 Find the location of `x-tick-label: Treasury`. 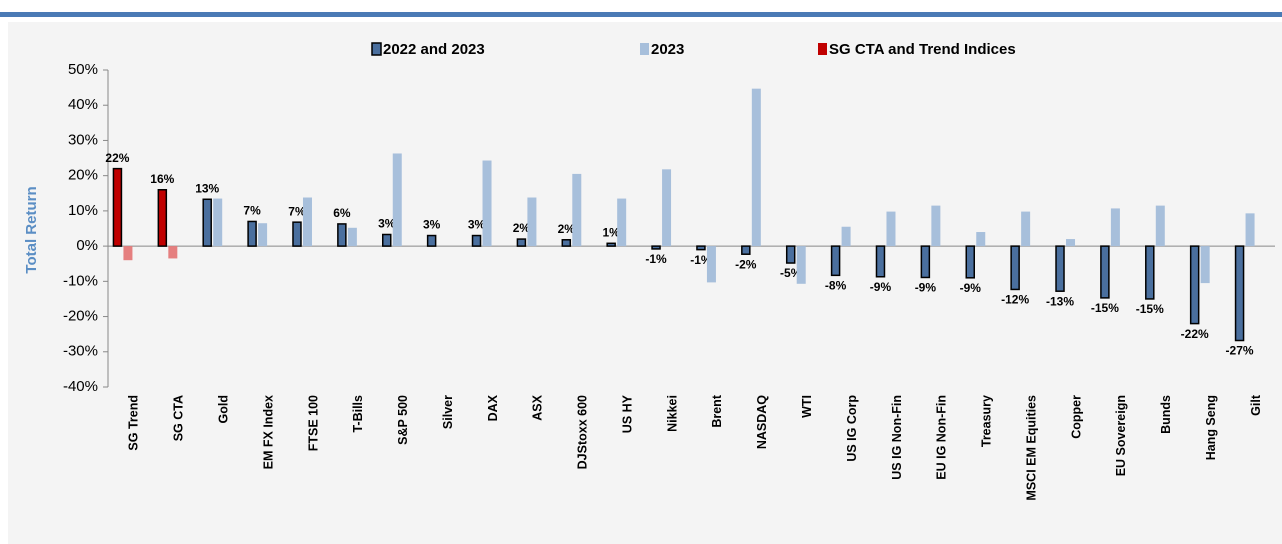

x-tick-label: Treasury is located at coordinates (987, 421).